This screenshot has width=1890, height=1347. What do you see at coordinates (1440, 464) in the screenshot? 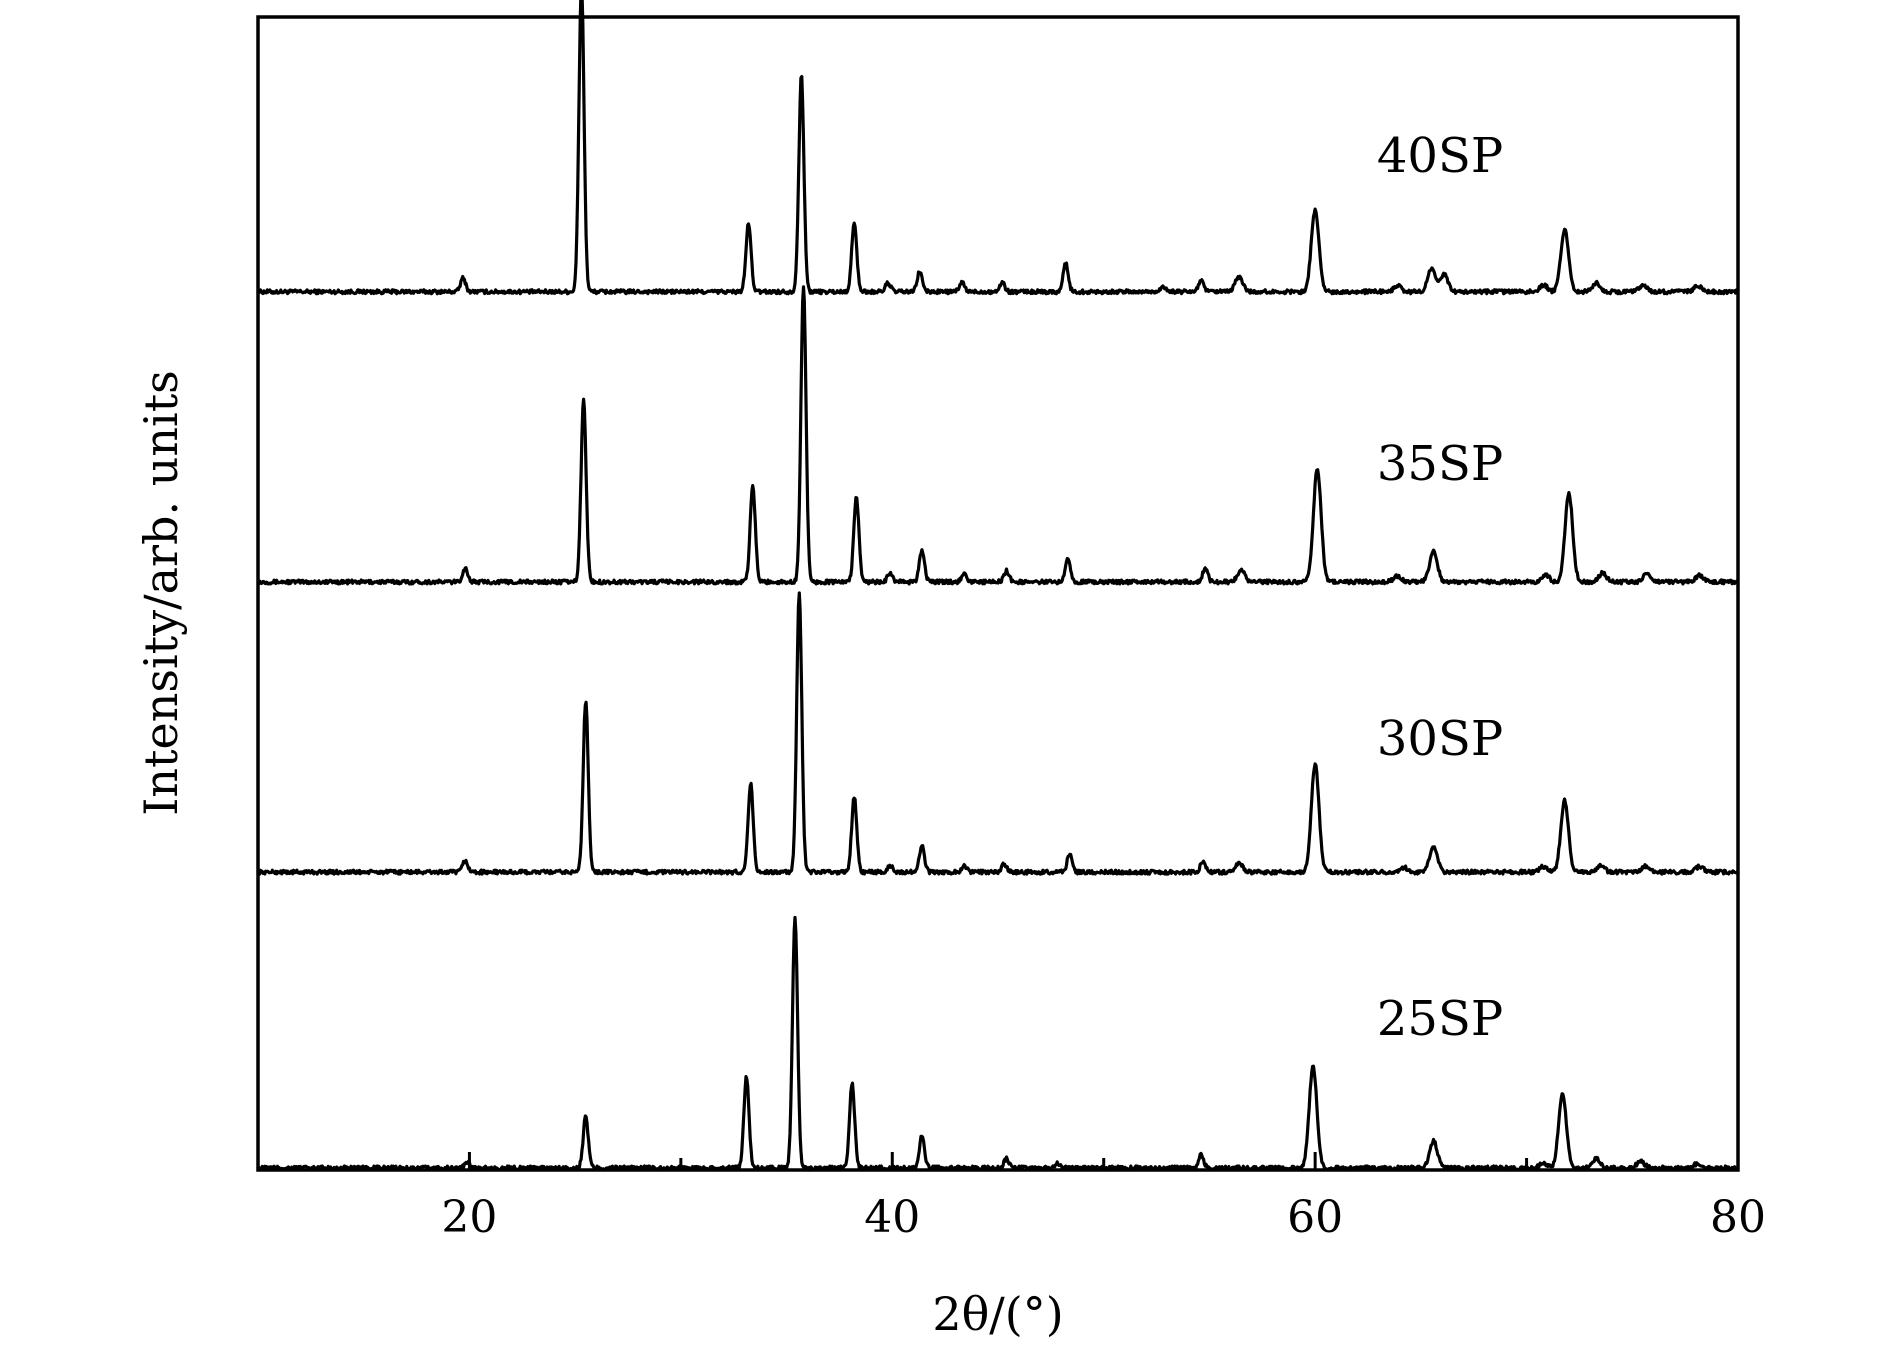
I see `series-label-35sp: 35SP` at bounding box center [1440, 464].